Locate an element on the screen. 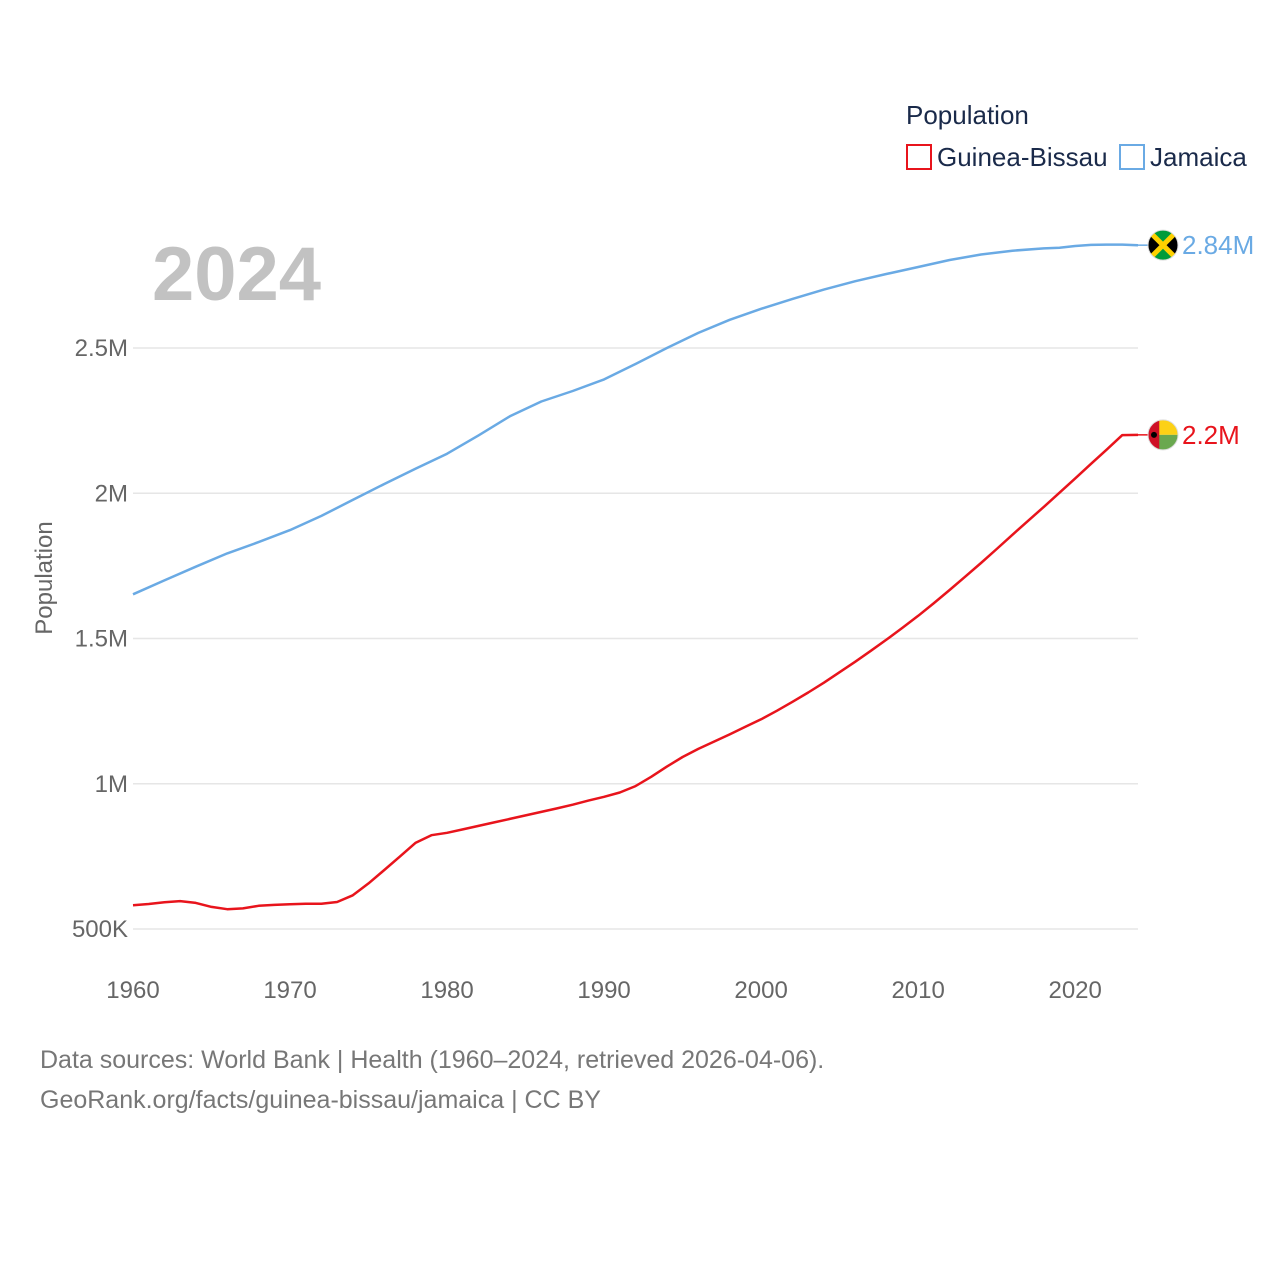 Image resolution: width=1280 pixels, height=1280 pixels. guinea-bissau-flag-icon is located at coordinates (1163, 435).